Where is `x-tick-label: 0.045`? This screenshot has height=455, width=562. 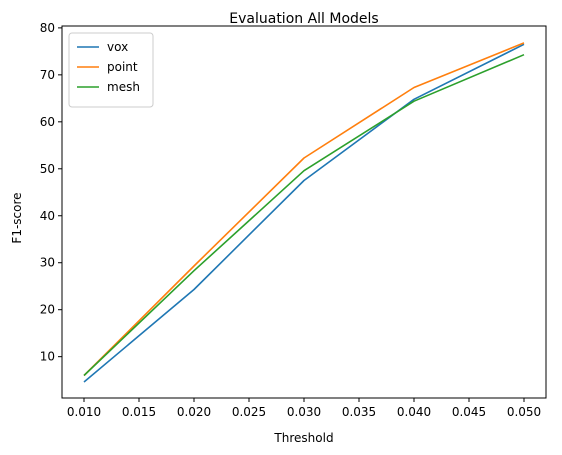
x-tick-label: 0.045 is located at coordinates (469, 412).